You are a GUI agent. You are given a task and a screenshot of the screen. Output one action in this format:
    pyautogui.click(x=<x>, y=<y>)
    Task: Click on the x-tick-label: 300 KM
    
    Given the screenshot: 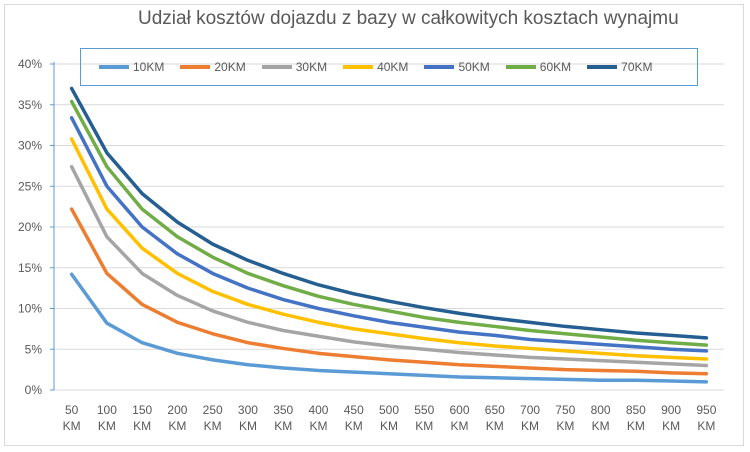 What is the action you would take?
    pyautogui.click(x=248, y=418)
    